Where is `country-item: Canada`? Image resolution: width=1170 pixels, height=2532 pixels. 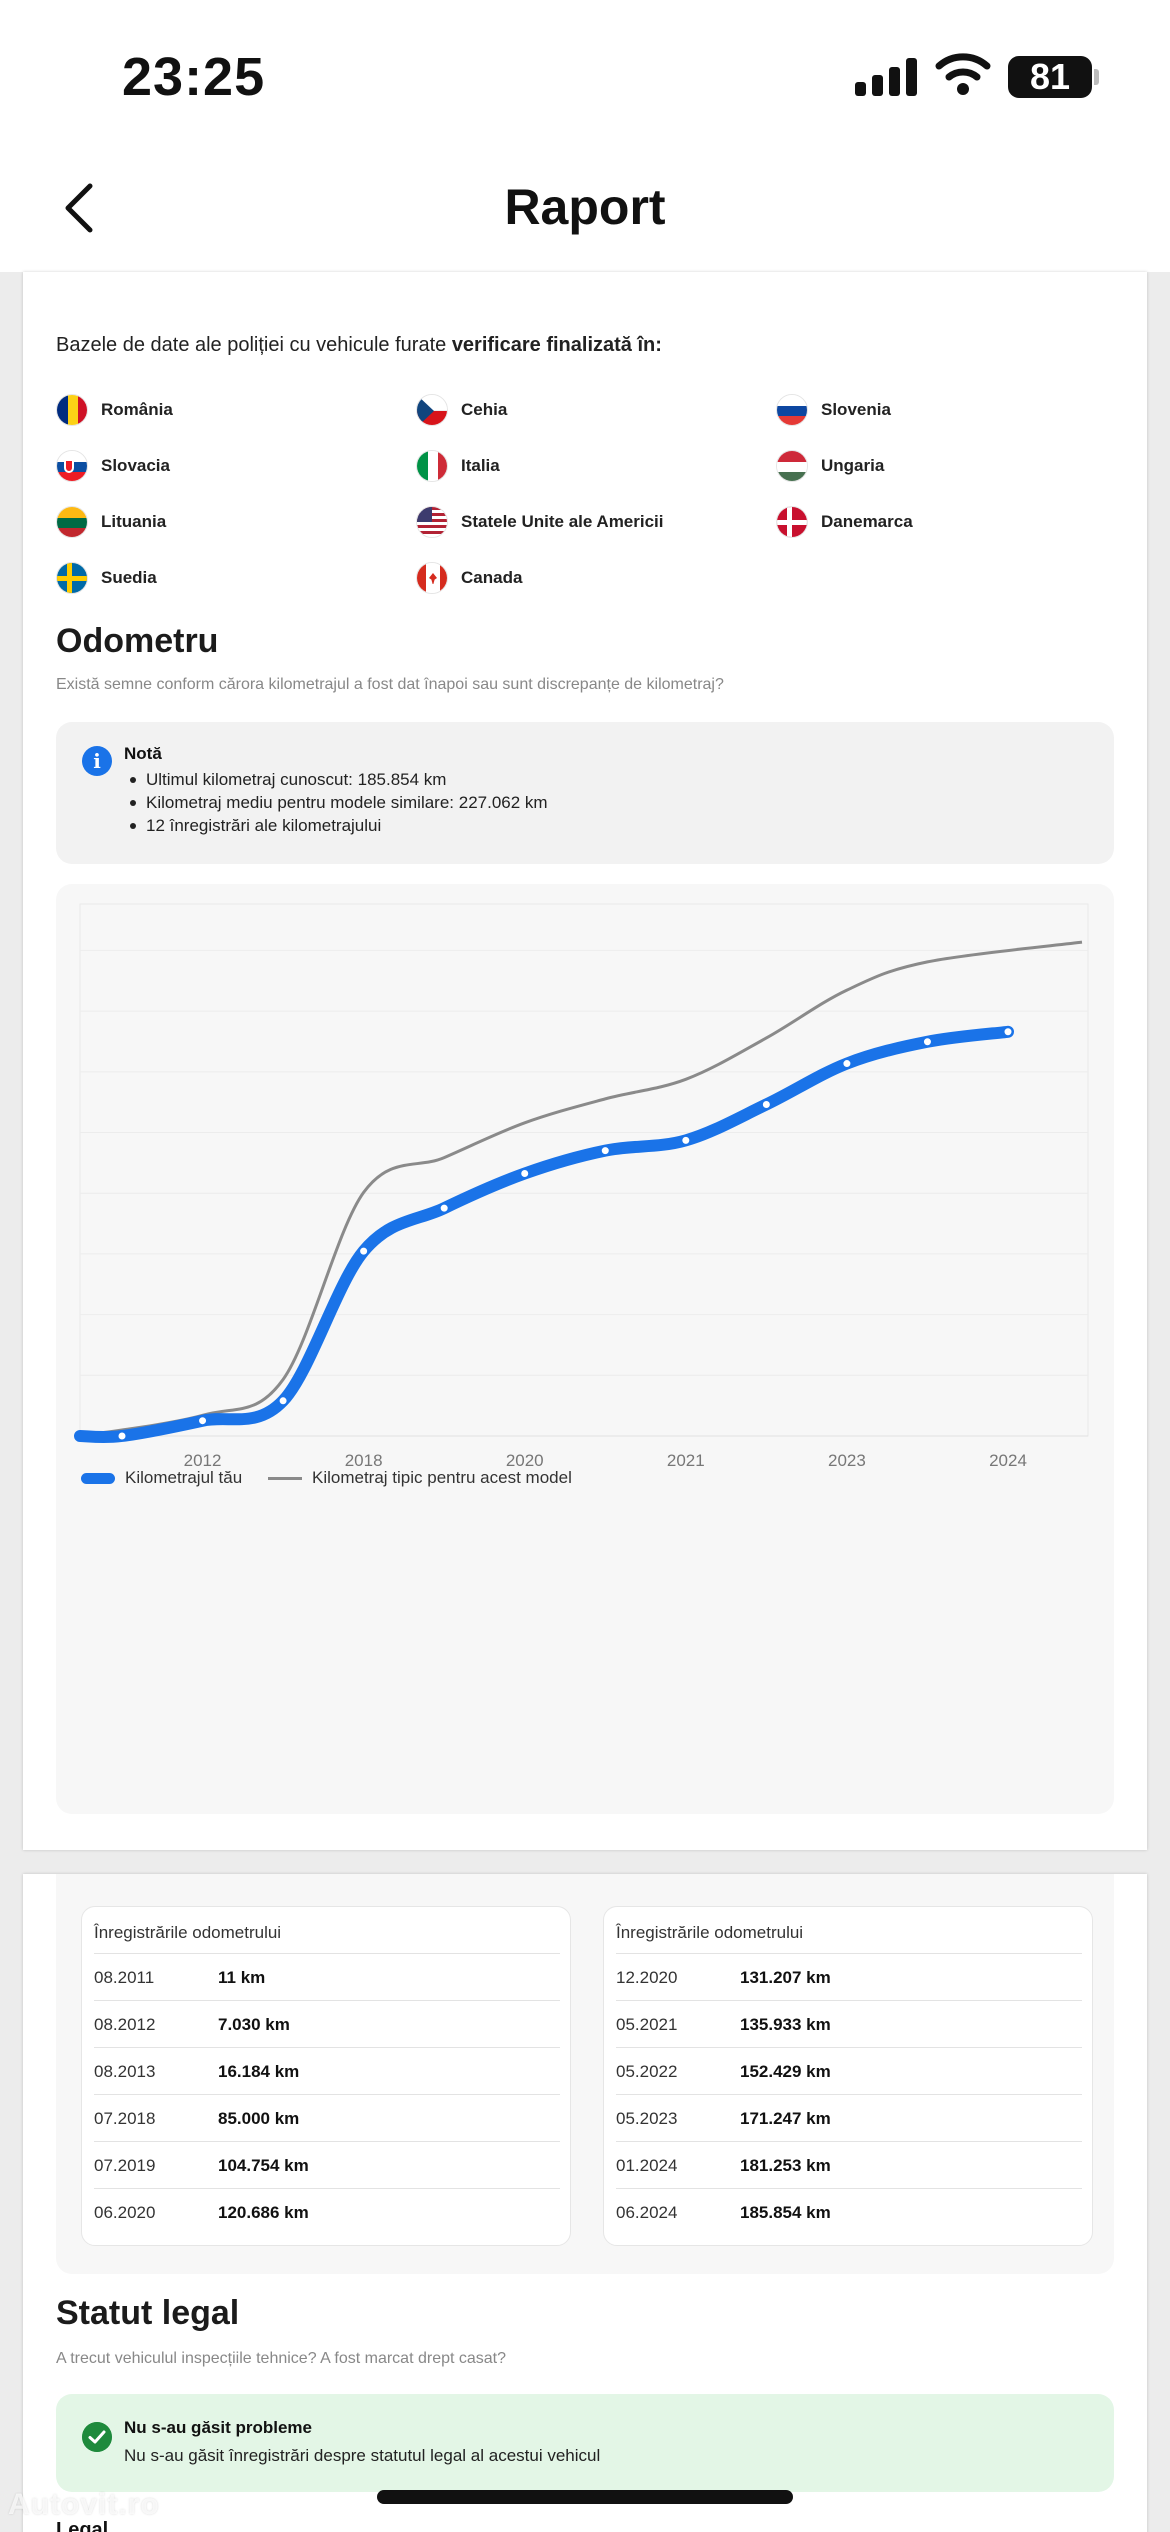
country-item: Canada is located at coordinates (469, 578).